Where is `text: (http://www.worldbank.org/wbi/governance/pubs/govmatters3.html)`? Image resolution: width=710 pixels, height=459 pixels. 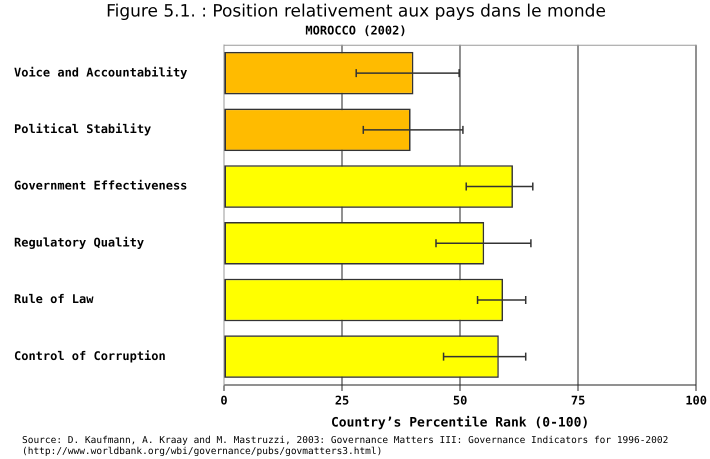
text: (http://www.worldbank.org/wbi/governance/pubs/govmatters3.html) is located at coordinates (202, 451).